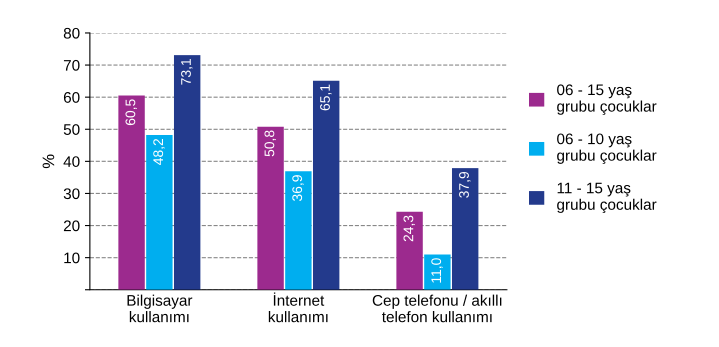 This screenshot has width=719, height=347. What do you see at coordinates (72, 65) in the screenshot?
I see `y-tick-label: 70` at bounding box center [72, 65].